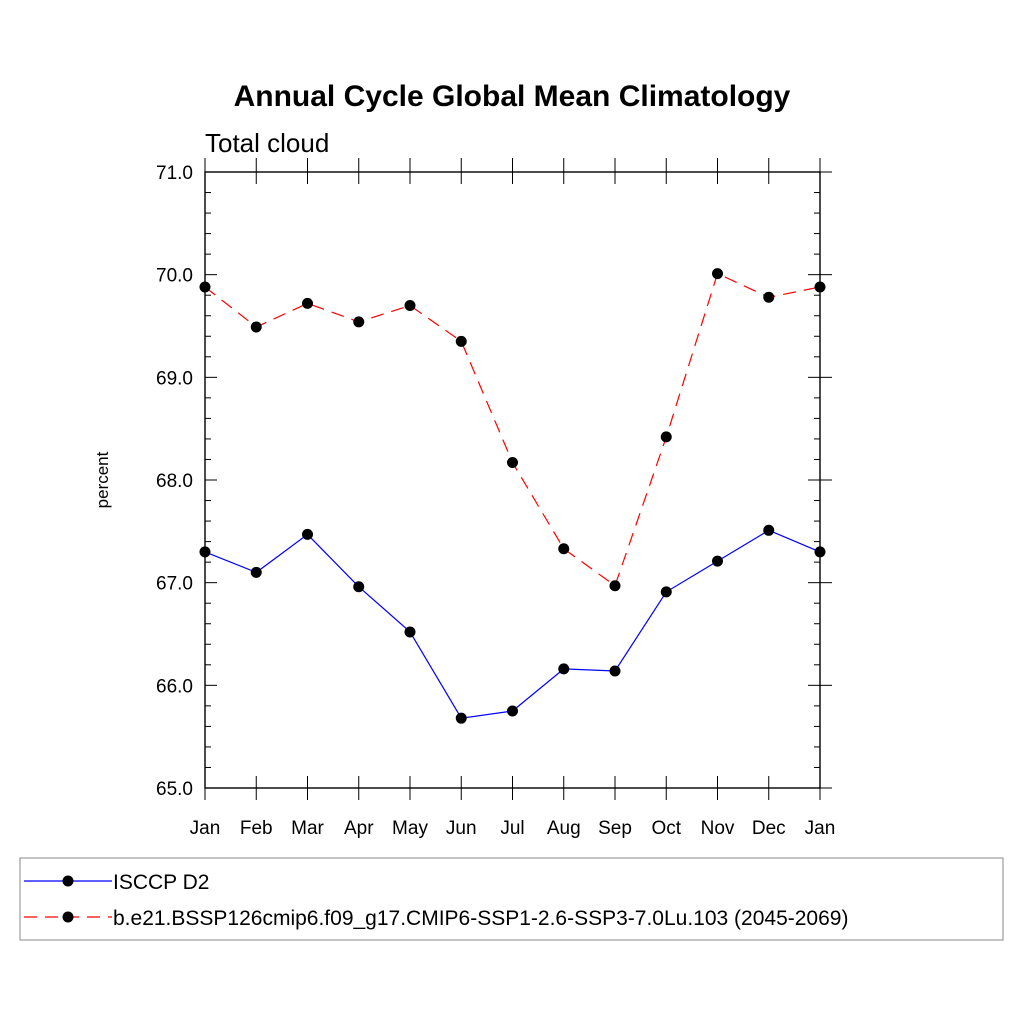  What do you see at coordinates (410, 828) in the screenshot?
I see `x-tick-label: May` at bounding box center [410, 828].